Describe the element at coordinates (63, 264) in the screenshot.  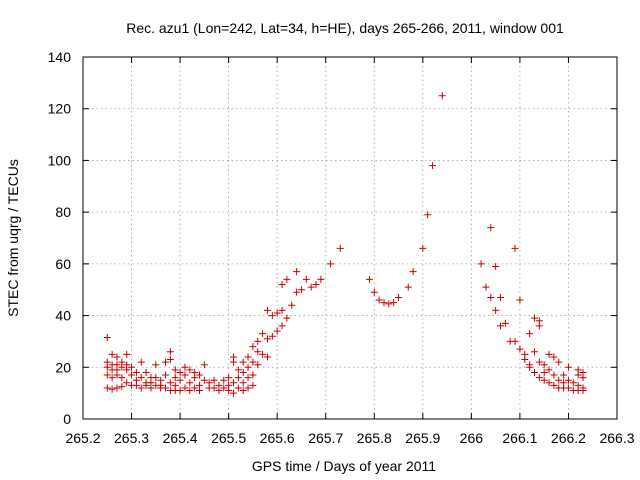
I see `y-tick-label: 60` at that location.